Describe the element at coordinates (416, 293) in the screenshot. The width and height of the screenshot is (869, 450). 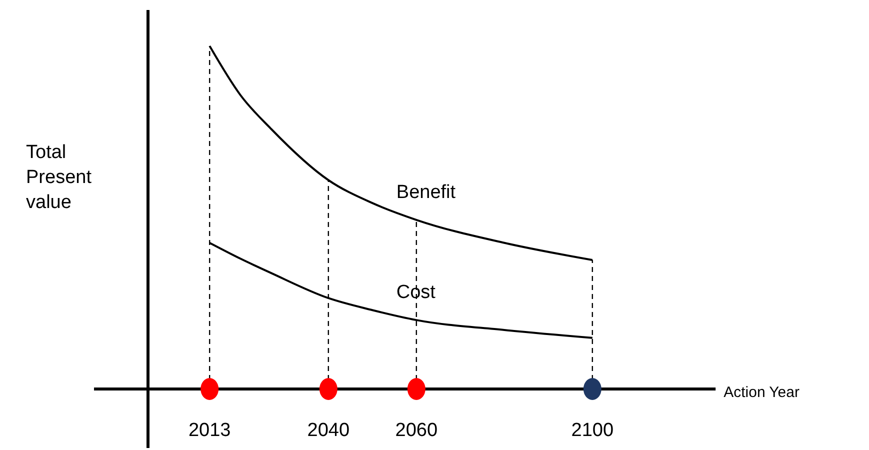
I see `series-label: Cost` at that location.